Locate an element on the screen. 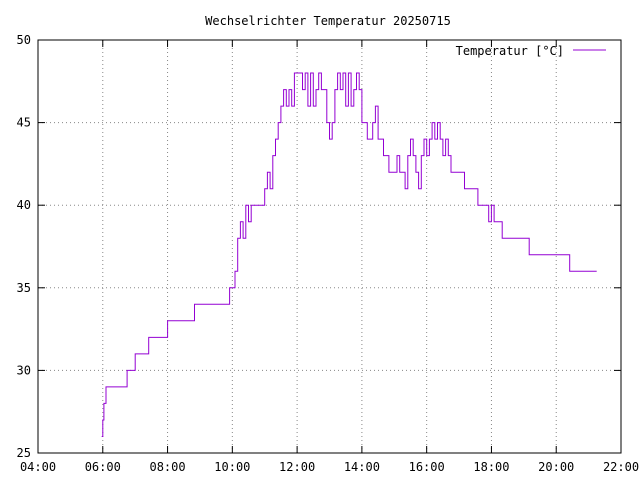  x-tick-label: 18:00 is located at coordinates (491, 467).